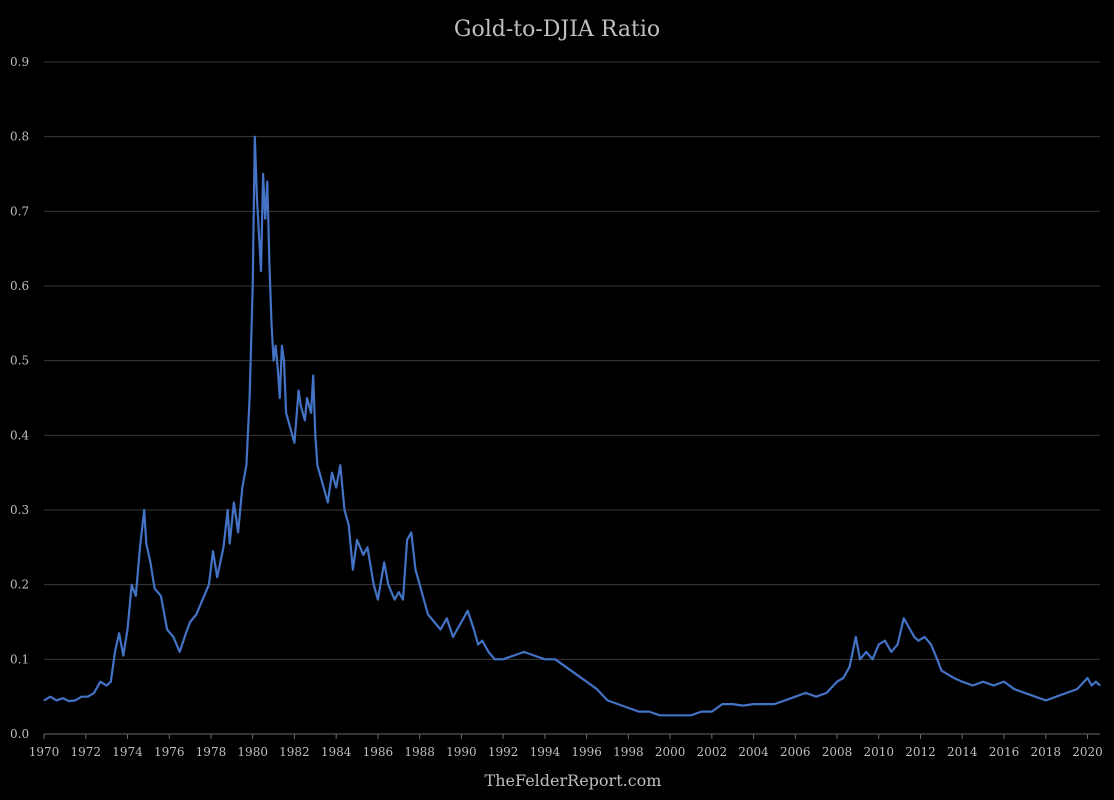 The image size is (1114, 800). What do you see at coordinates (85, 752) in the screenshot?
I see `x-tick-label: 1972` at bounding box center [85, 752].